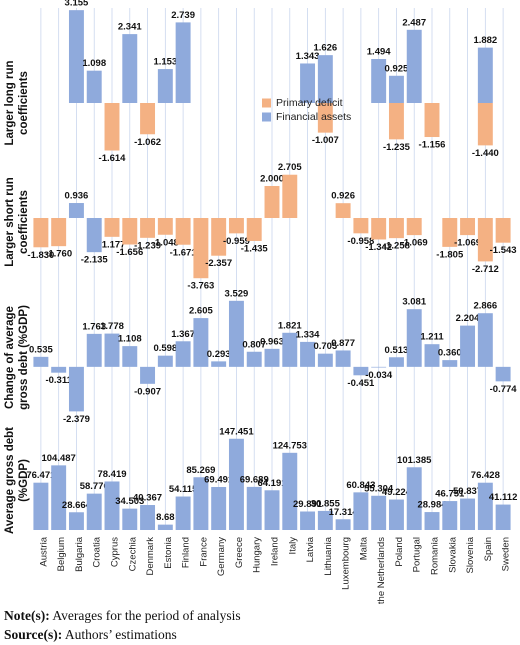 The height and width of the screenshot is (645, 520). I want to click on value-label: -1.048, so click(165, 242).